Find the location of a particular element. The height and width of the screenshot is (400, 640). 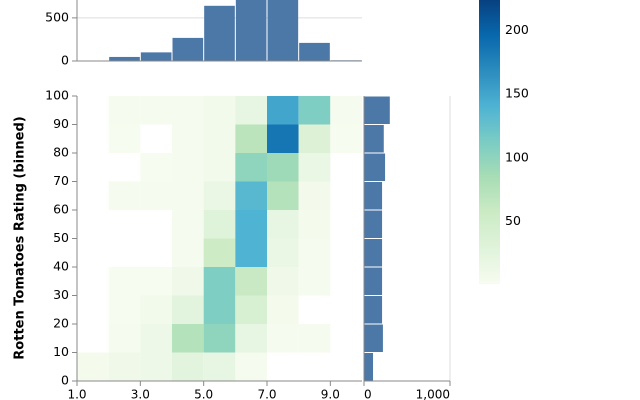

y-tick-label: 20 is located at coordinates (61, 323).